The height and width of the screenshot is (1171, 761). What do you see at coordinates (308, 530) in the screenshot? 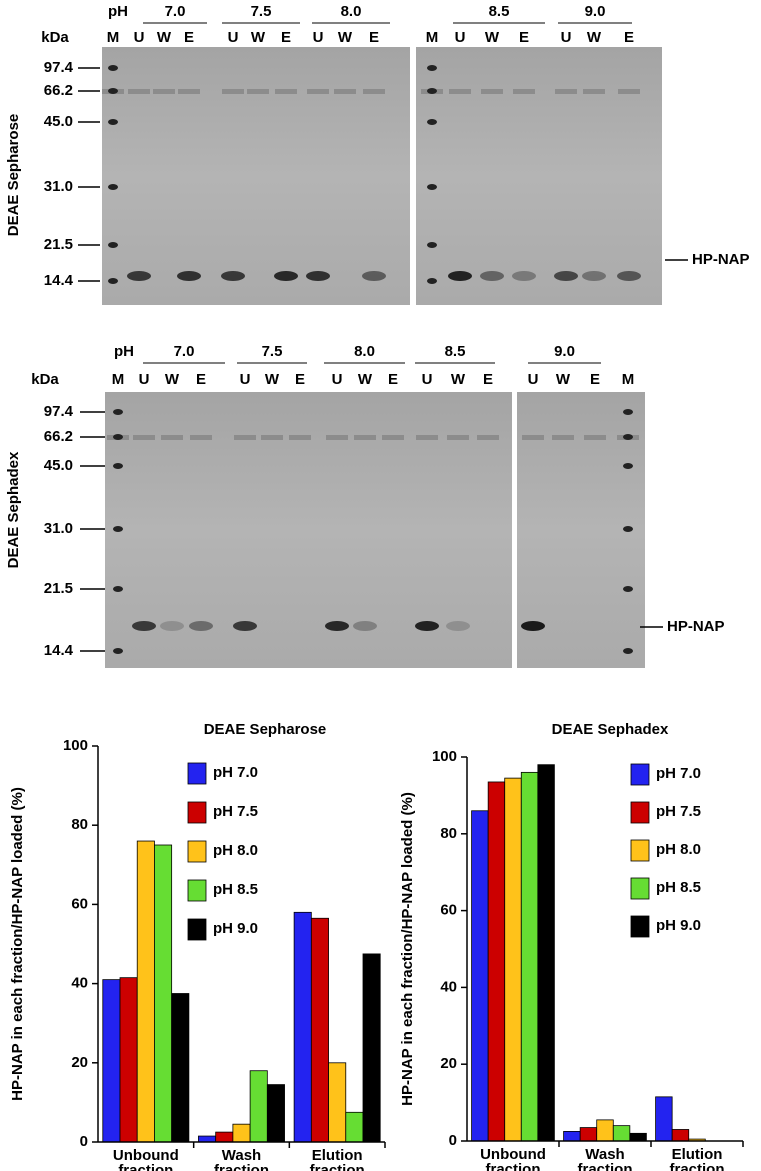
I see `gel-panel` at bounding box center [308, 530].